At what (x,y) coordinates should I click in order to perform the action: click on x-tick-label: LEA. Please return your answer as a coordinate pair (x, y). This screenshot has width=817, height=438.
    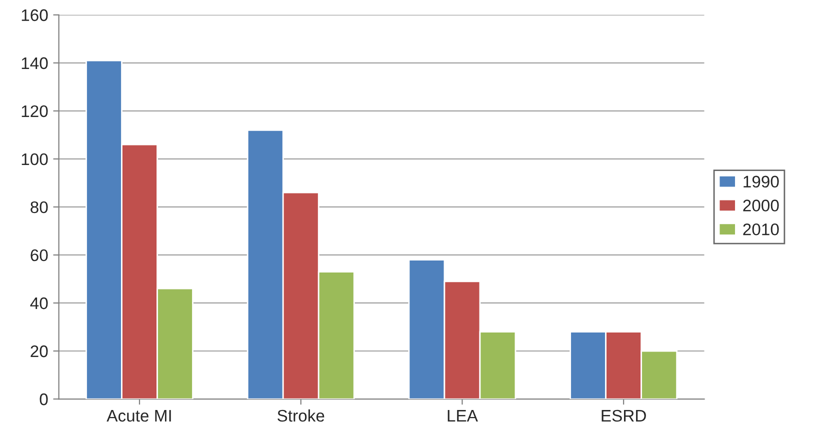
    Looking at the image, I should click on (463, 416).